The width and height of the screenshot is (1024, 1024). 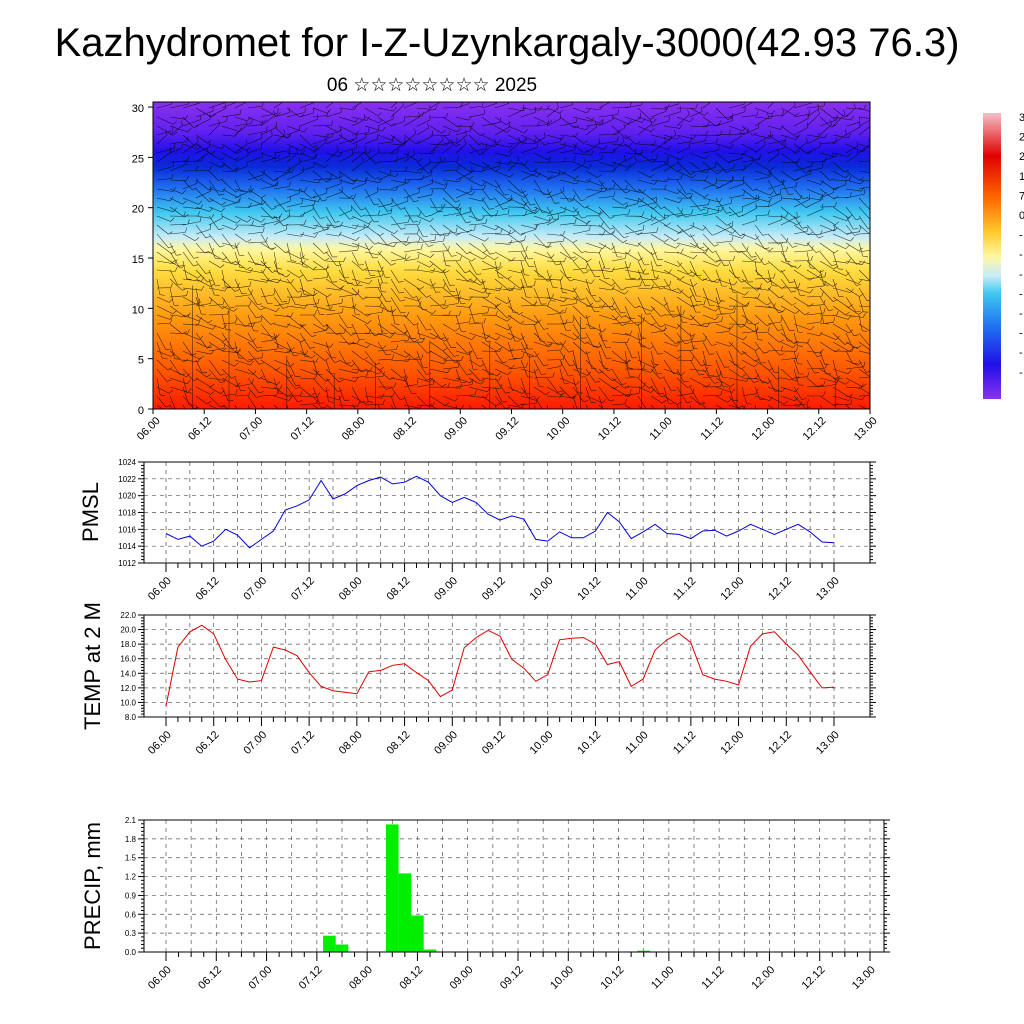 I want to click on y-tick-label: 1.5, so click(x=131, y=858).